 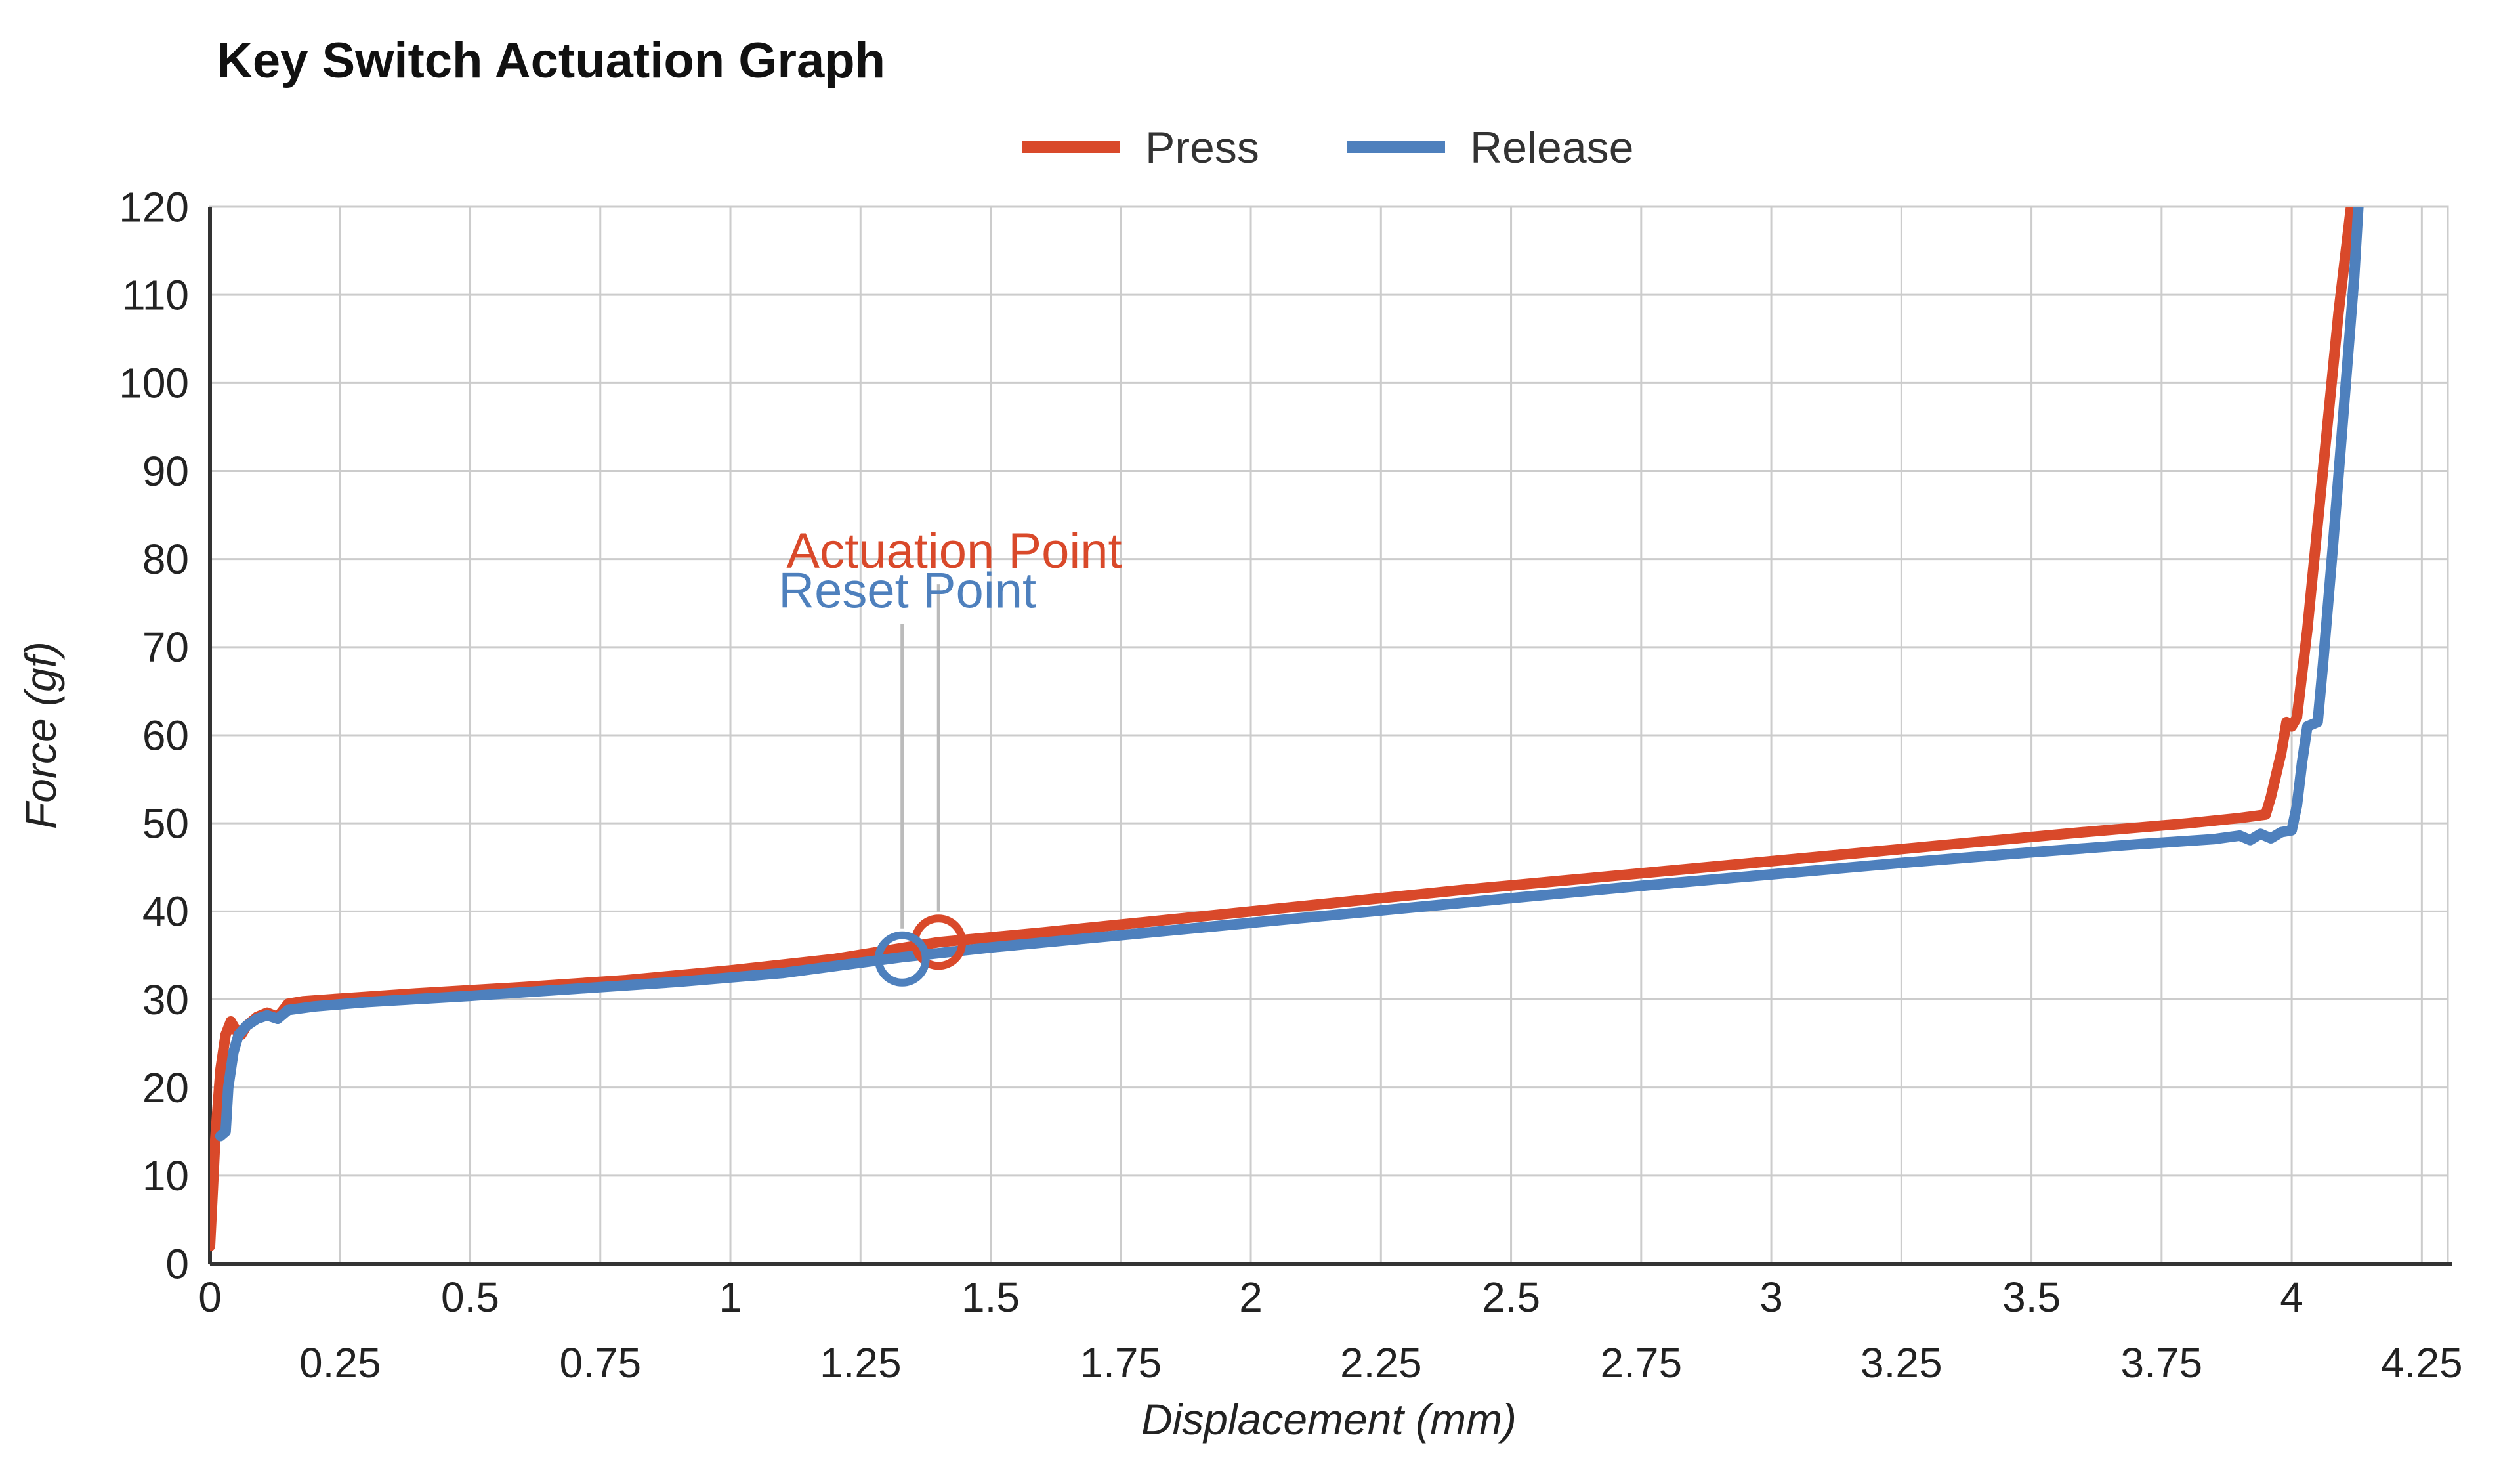 I want to click on y-tick-label: 120, so click(x=154, y=206).